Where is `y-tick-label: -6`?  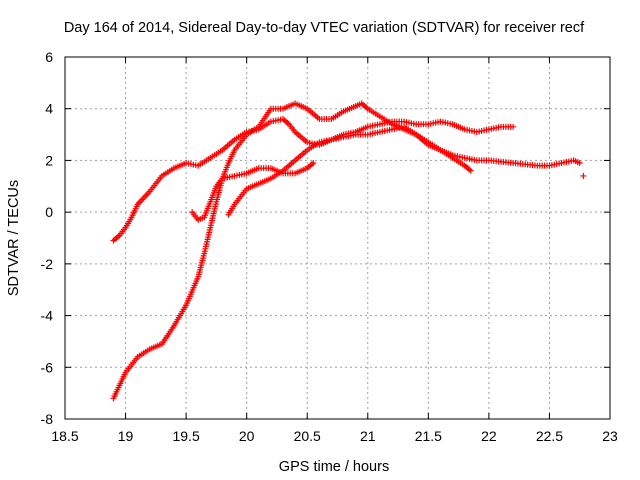
y-tick-label: -6 is located at coordinates (47, 367).